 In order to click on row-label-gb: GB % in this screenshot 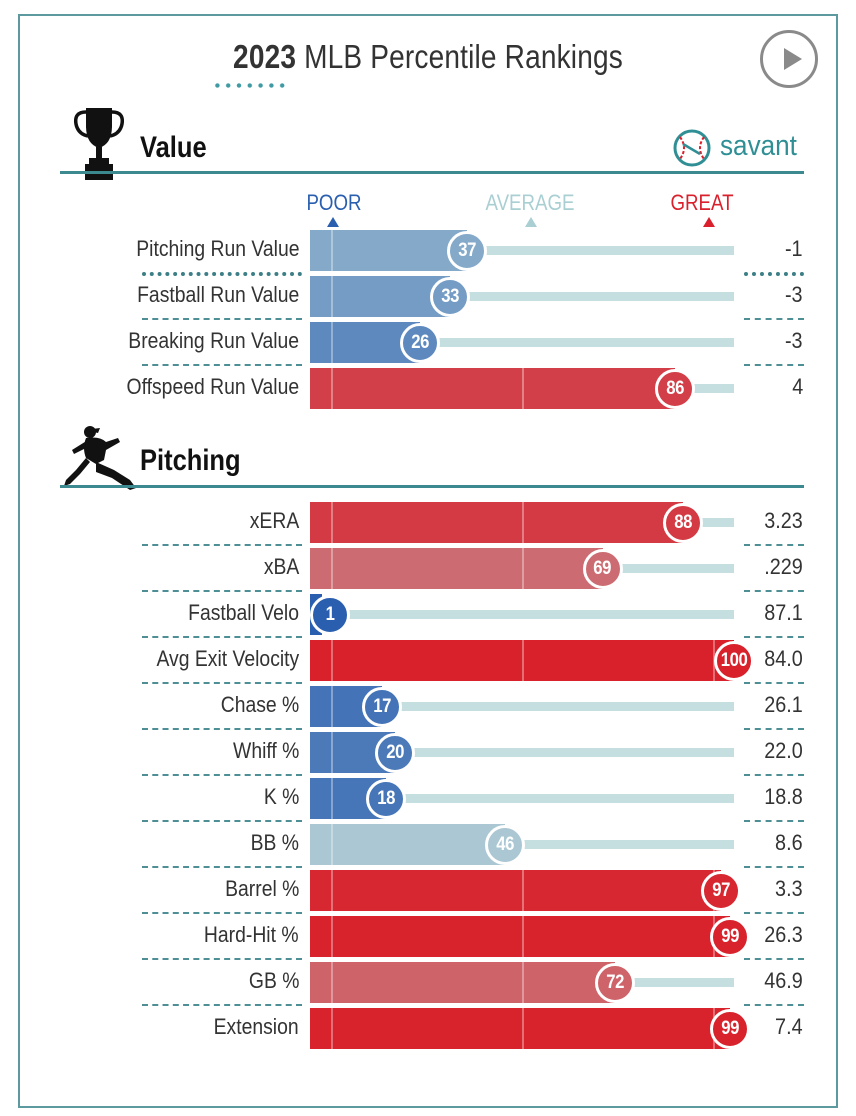, I will do `click(179, 981)`.